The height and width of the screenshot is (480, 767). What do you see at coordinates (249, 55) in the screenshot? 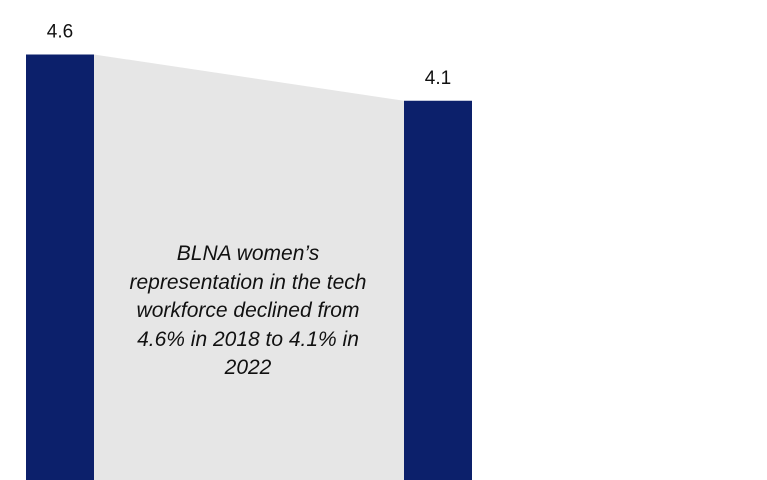
I see `value-label-group: 4.6 4.1` at bounding box center [249, 55].